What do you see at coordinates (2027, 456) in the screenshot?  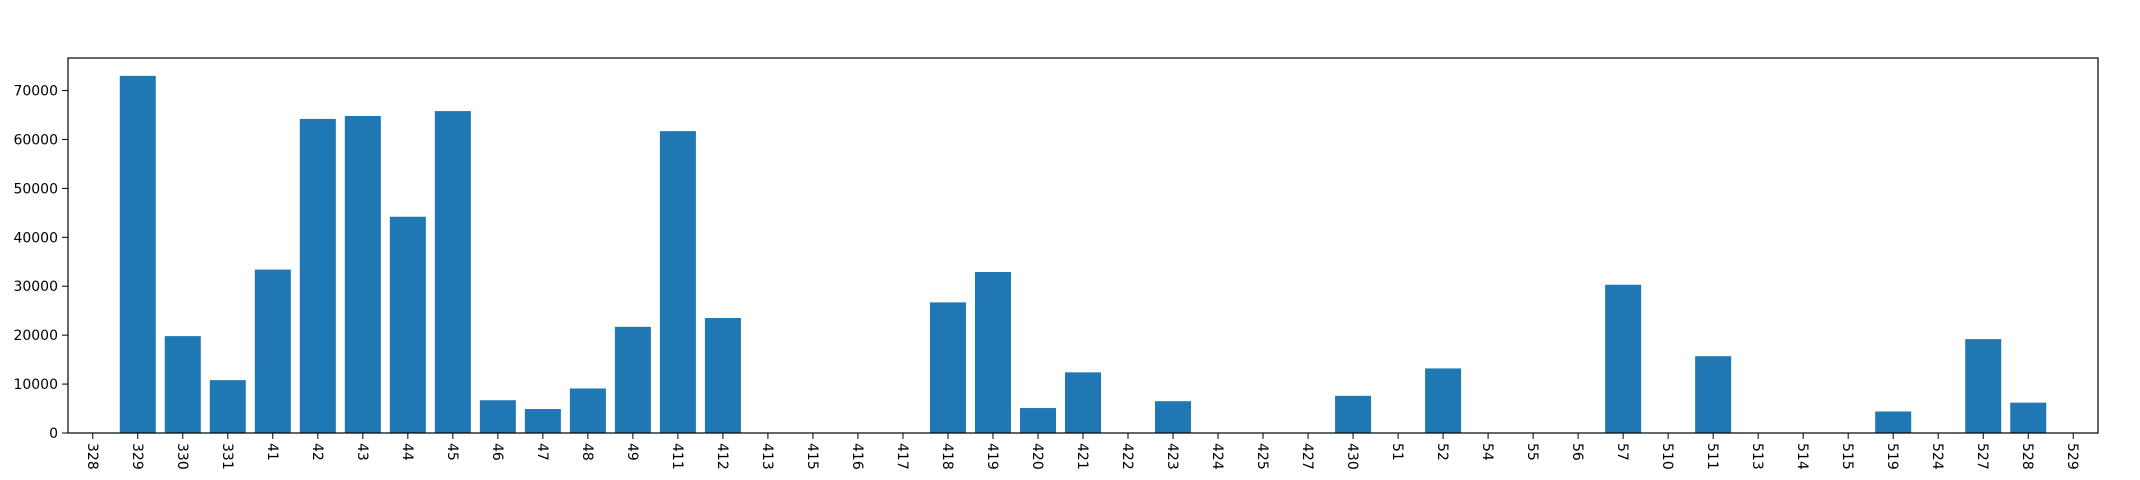 I see `x-tick-label-528: 528` at bounding box center [2027, 456].